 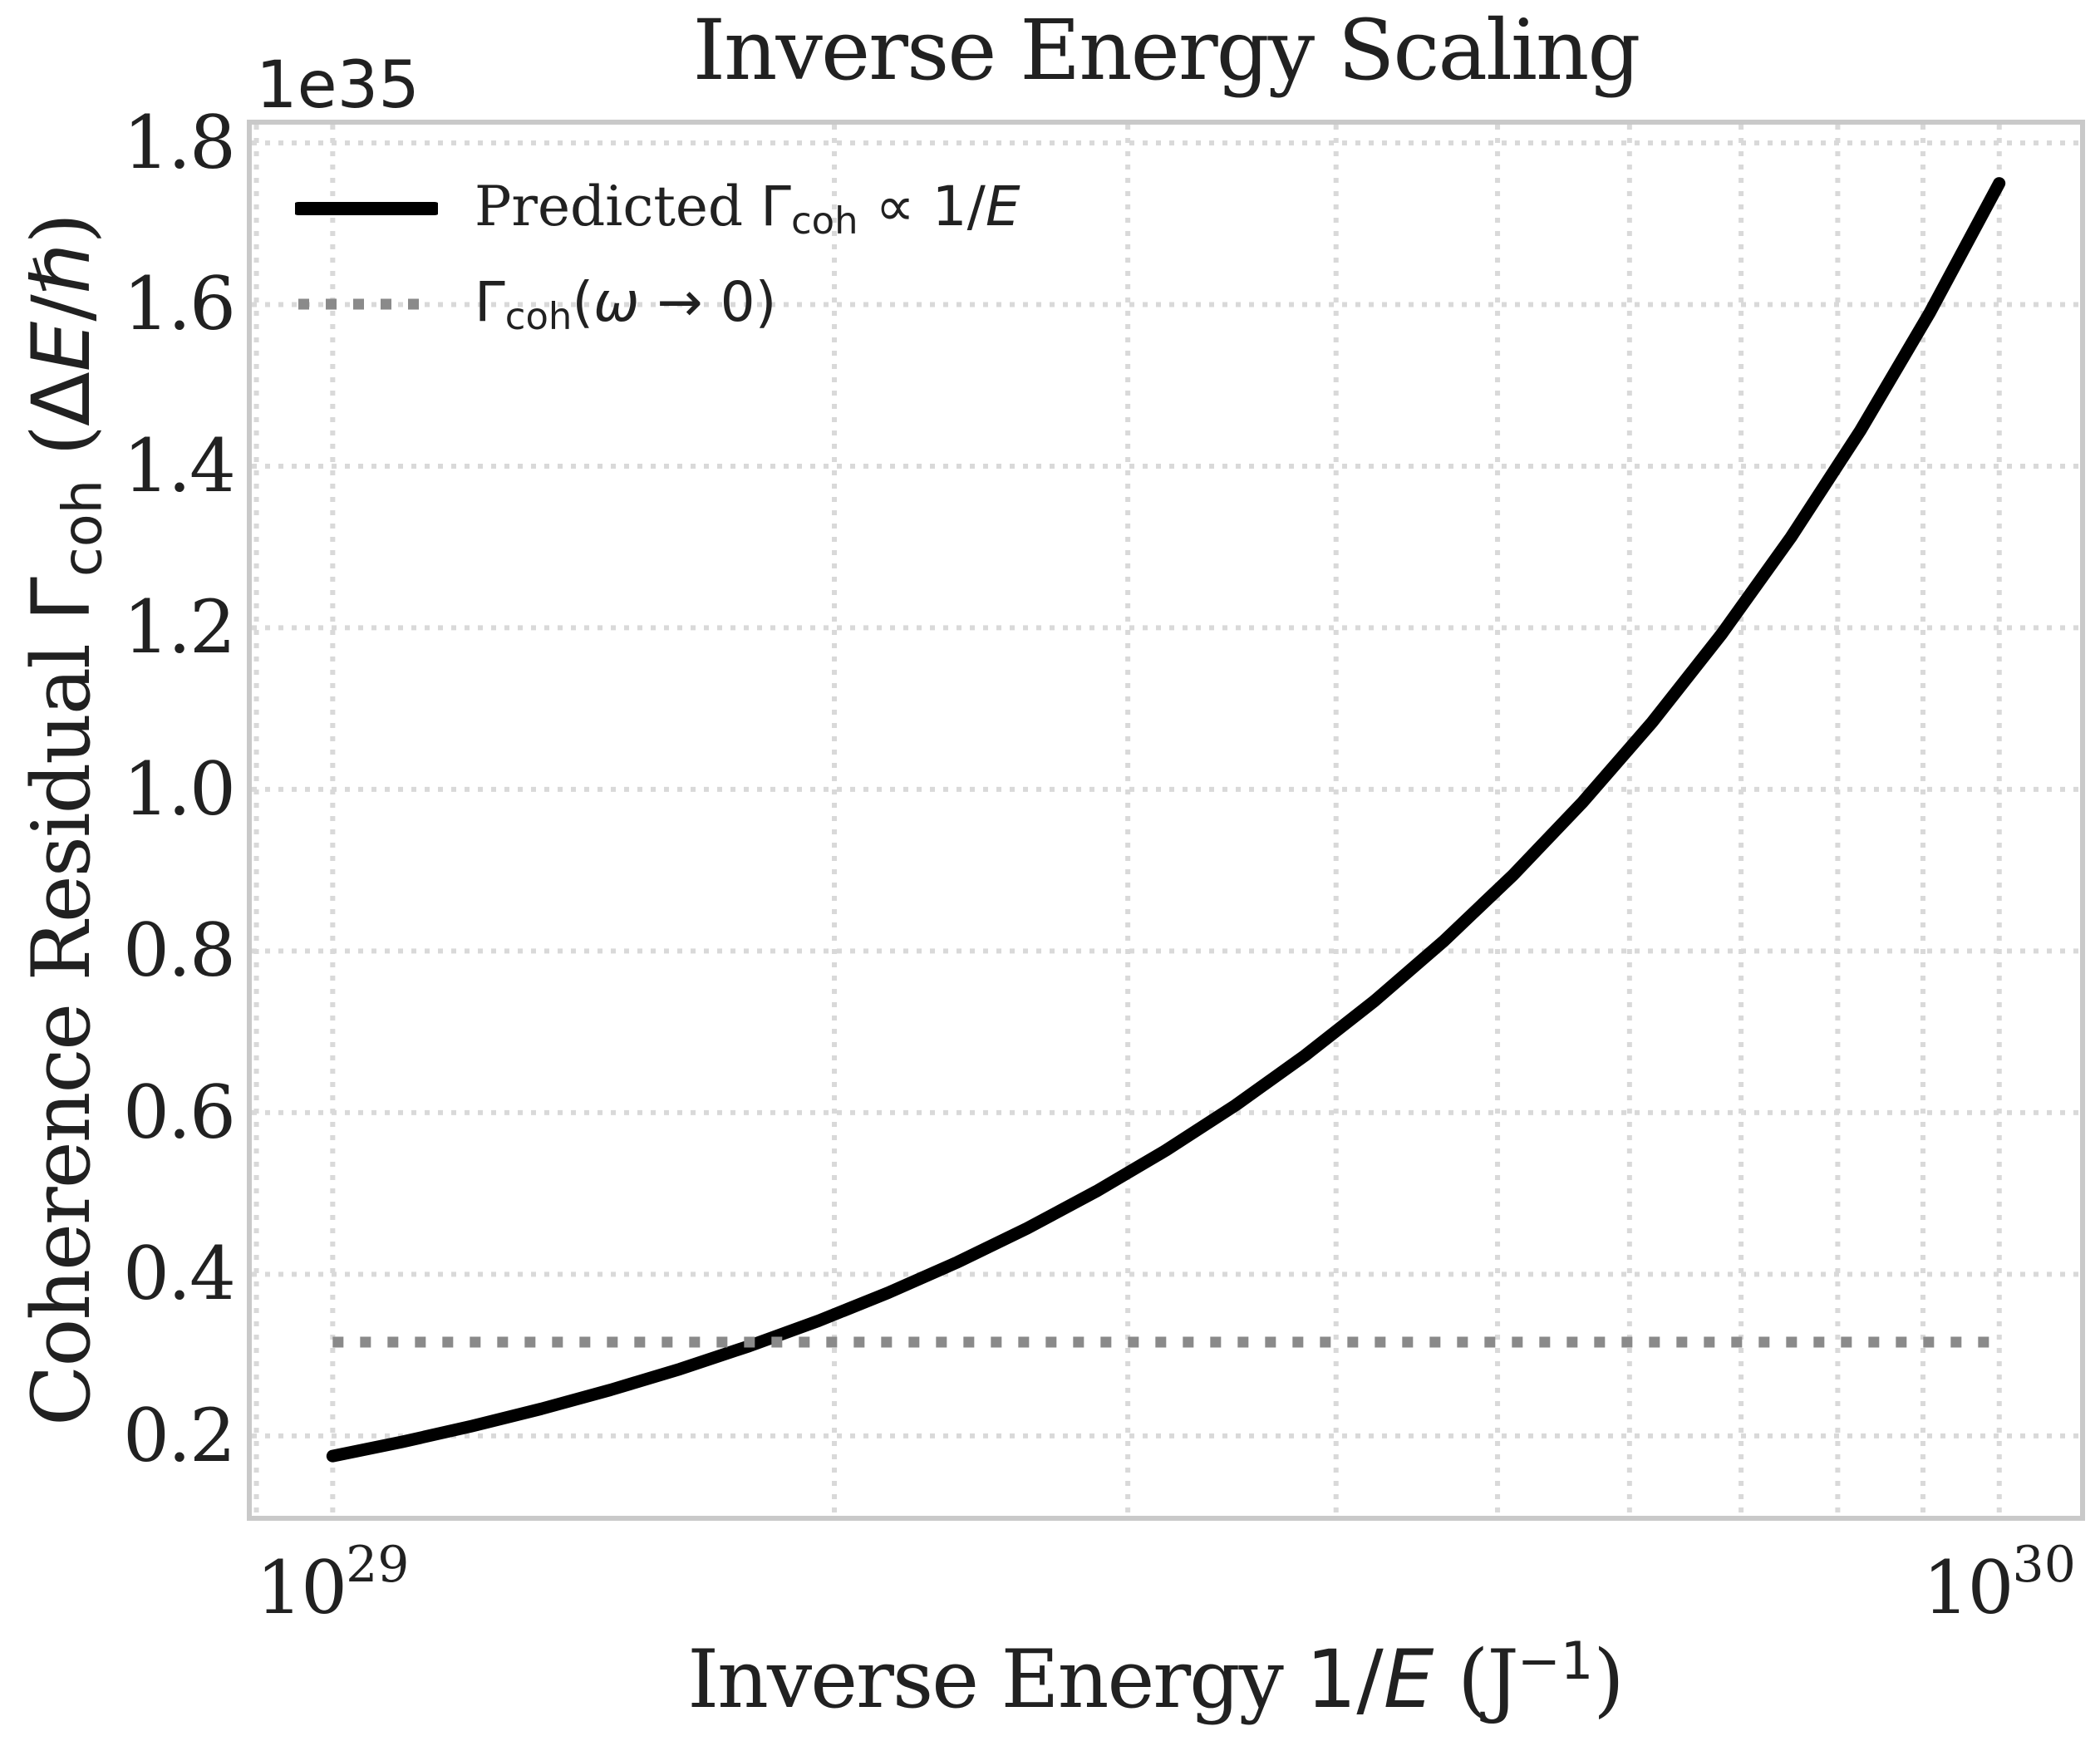 I want to click on y-tick-label: 1.0, so click(x=179, y=788).